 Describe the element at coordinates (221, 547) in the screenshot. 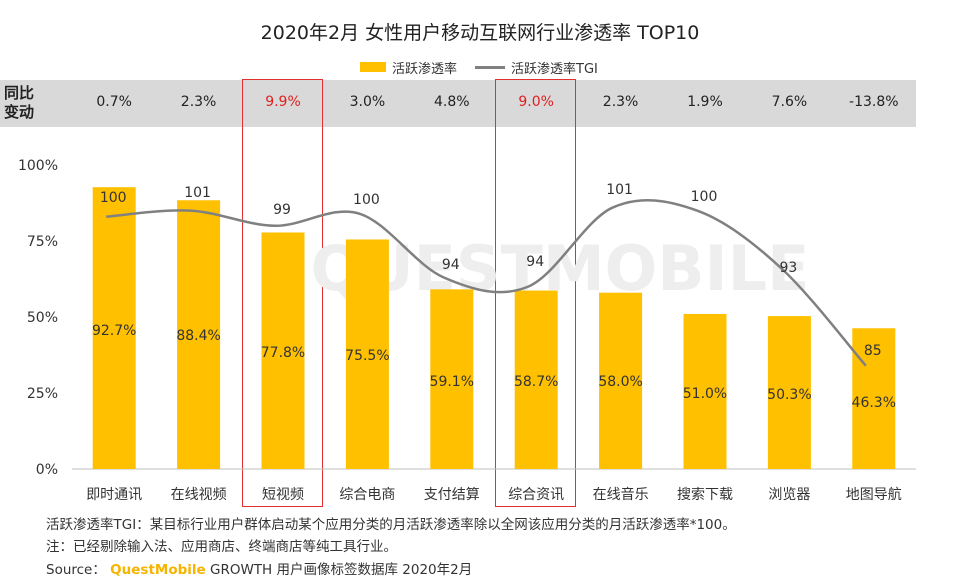

I see `footnote-note: 注：已经剔除输入法、应用商店、终端商店等纯工具行业。` at that location.